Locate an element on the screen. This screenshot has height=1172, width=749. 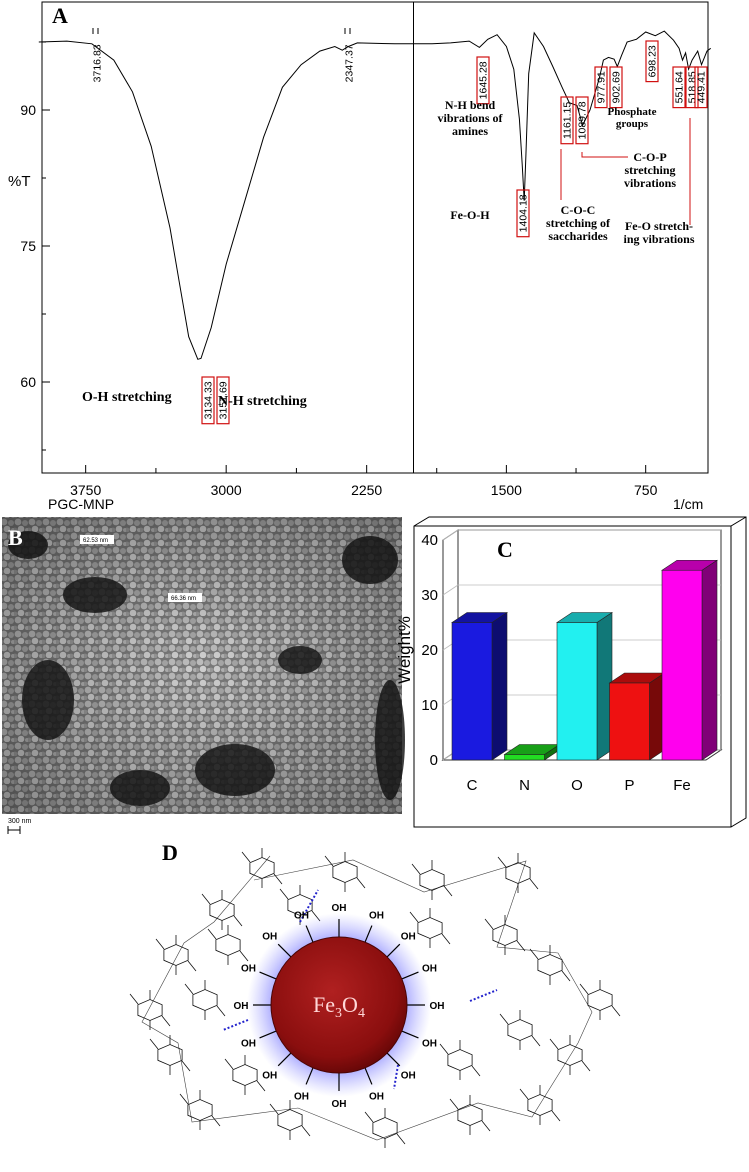
sample-label: PGC-MNP is located at coordinates (81, 504).